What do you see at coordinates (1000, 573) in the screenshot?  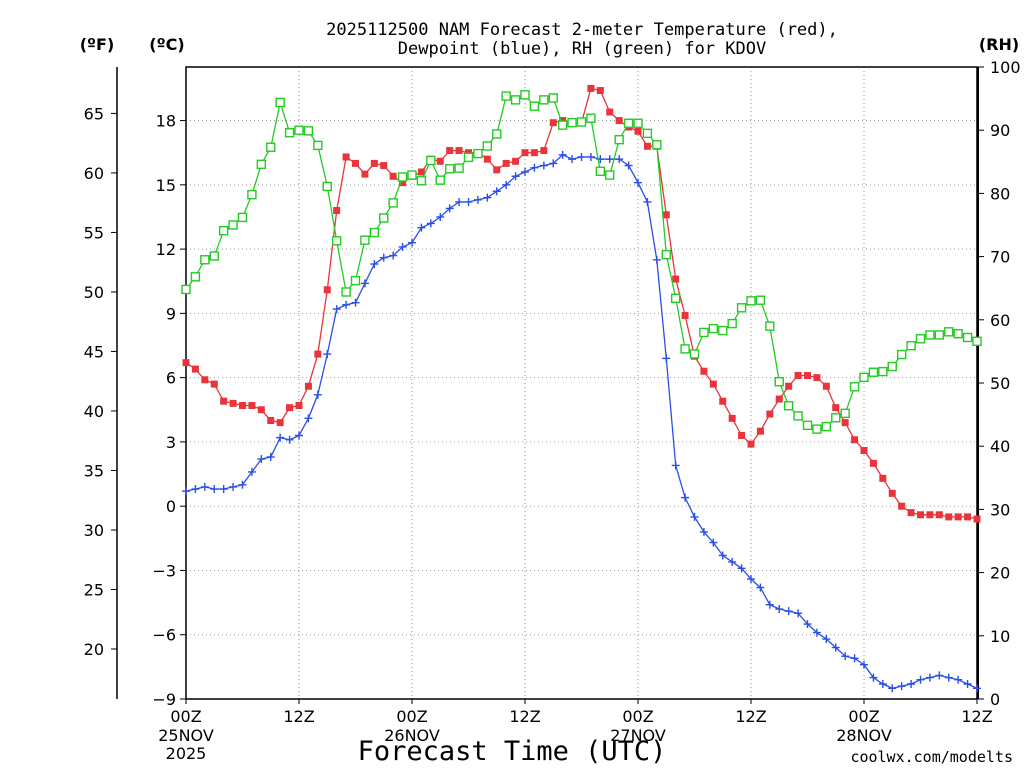 I see `rh-tick-label: 20` at bounding box center [1000, 573].